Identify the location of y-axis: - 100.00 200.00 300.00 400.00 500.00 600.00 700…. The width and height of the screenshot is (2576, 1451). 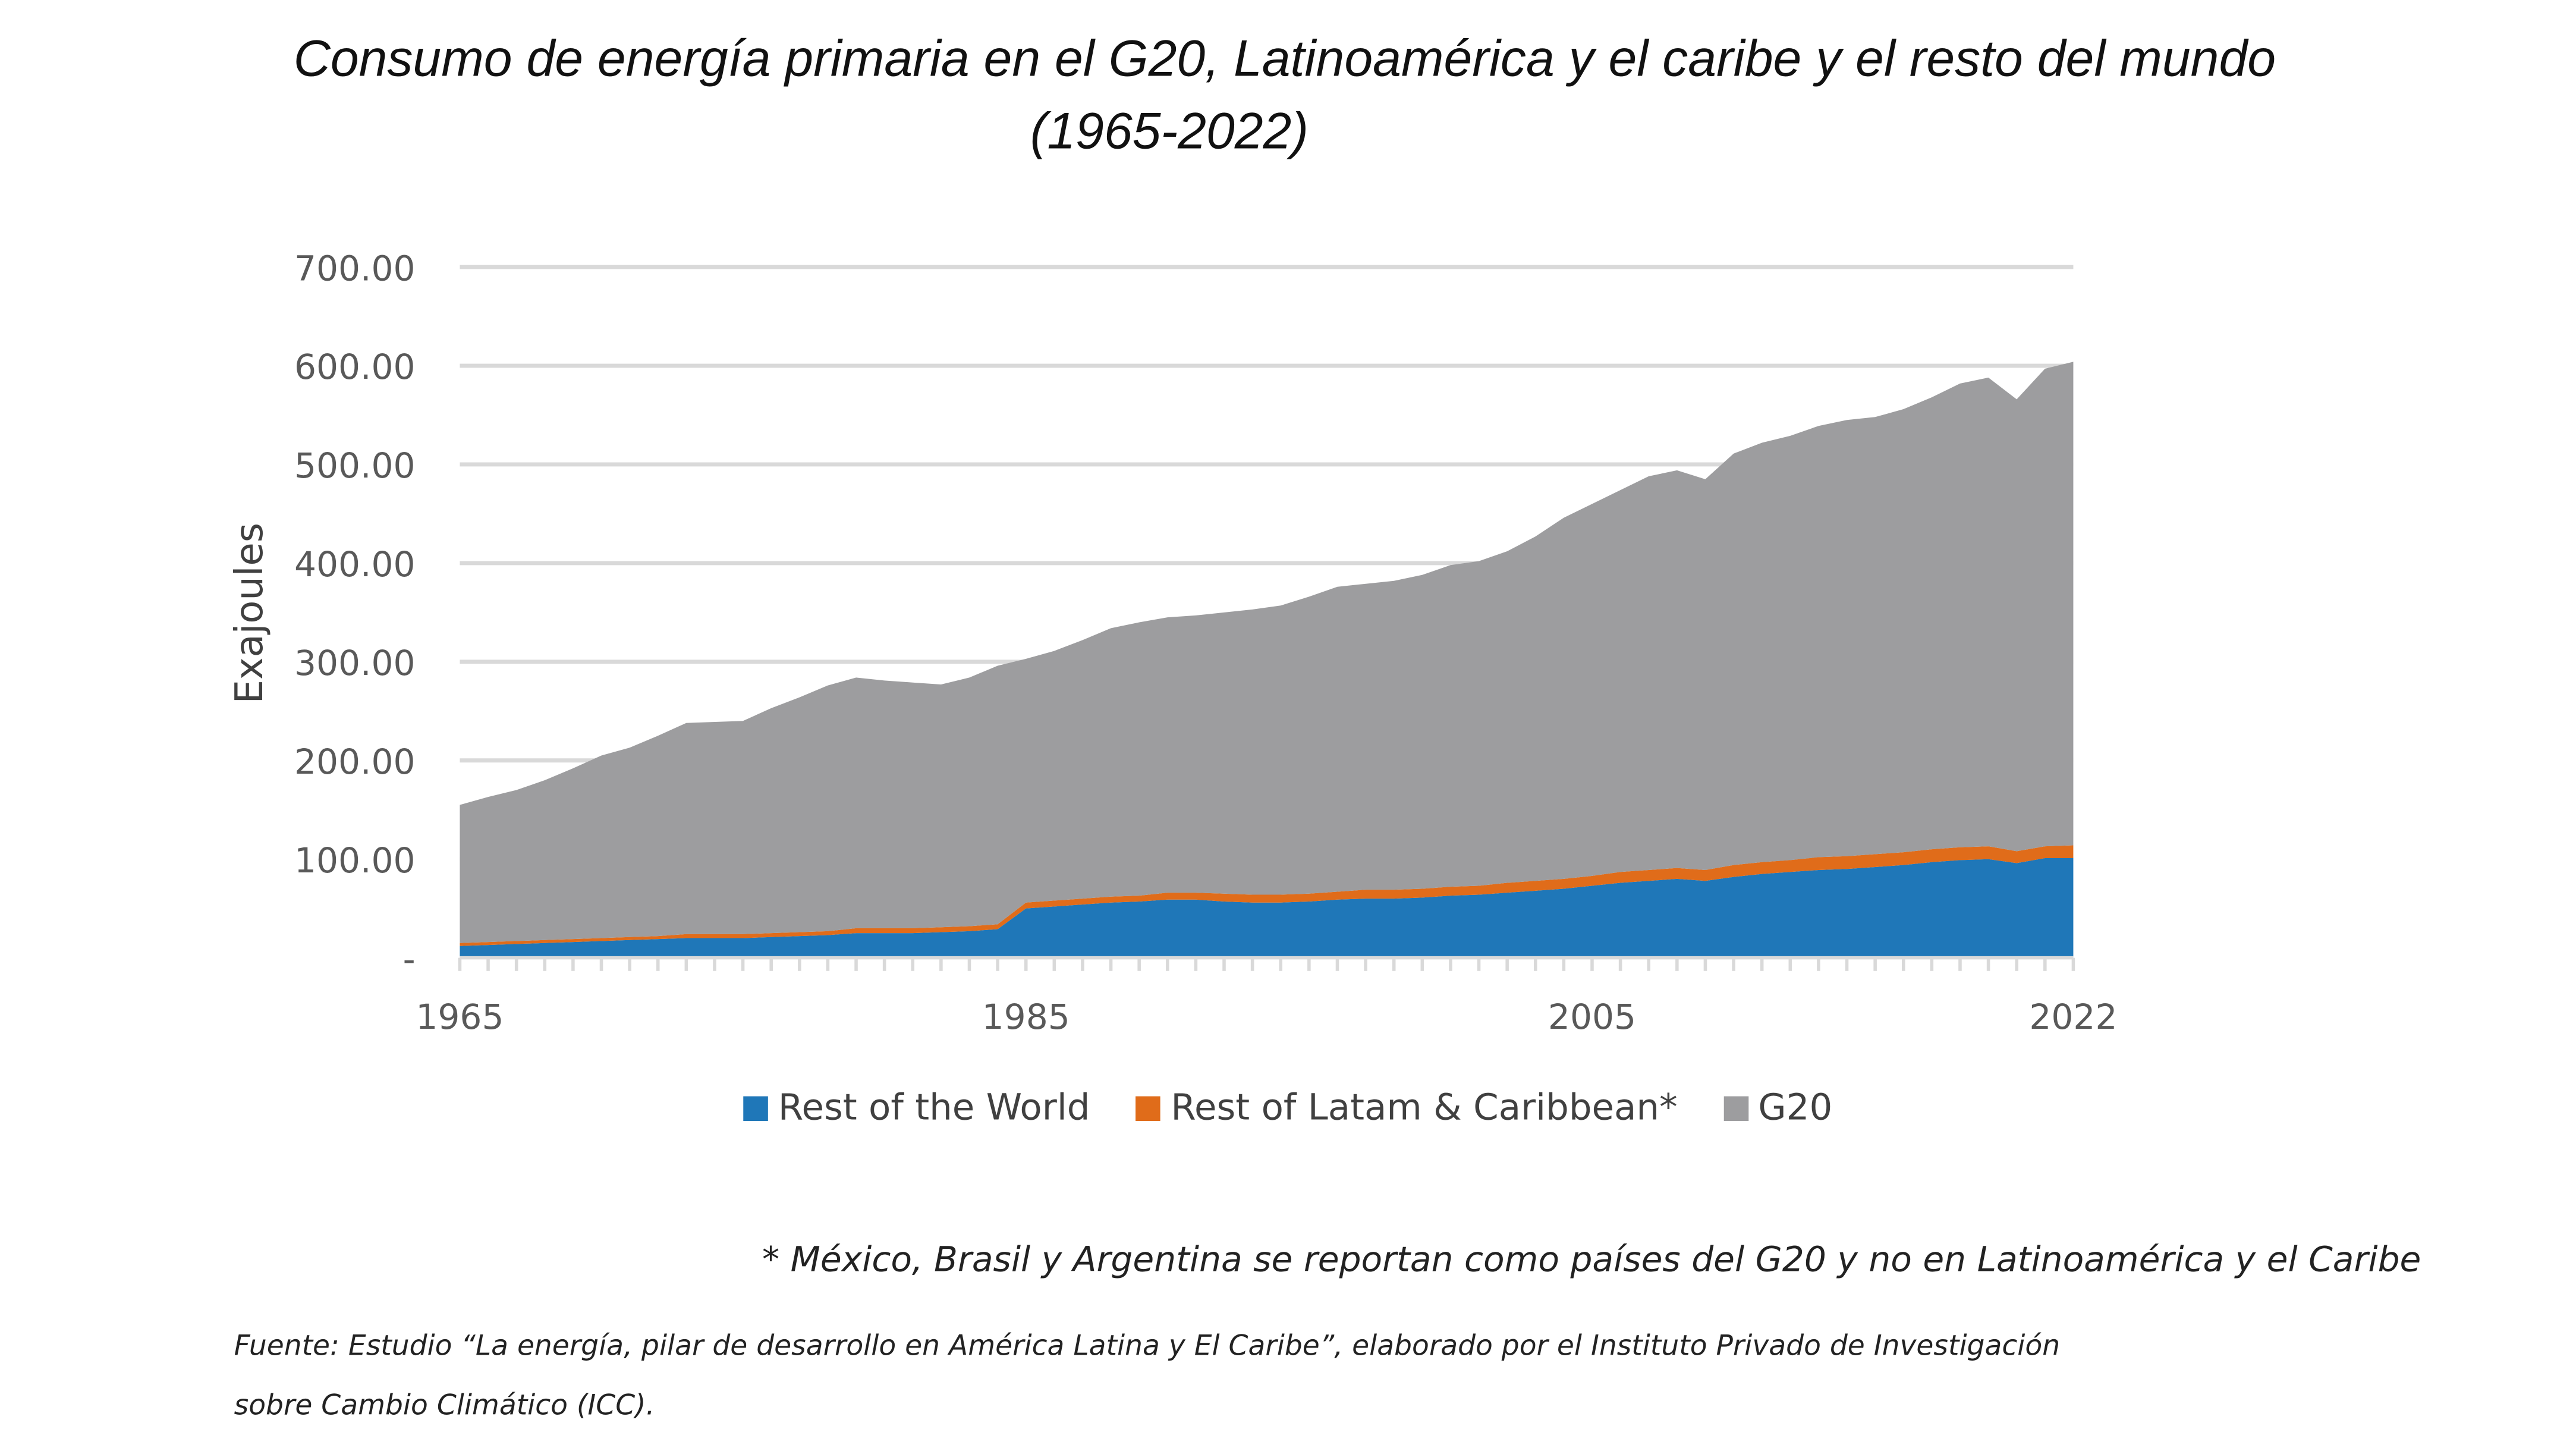
(355, 613).